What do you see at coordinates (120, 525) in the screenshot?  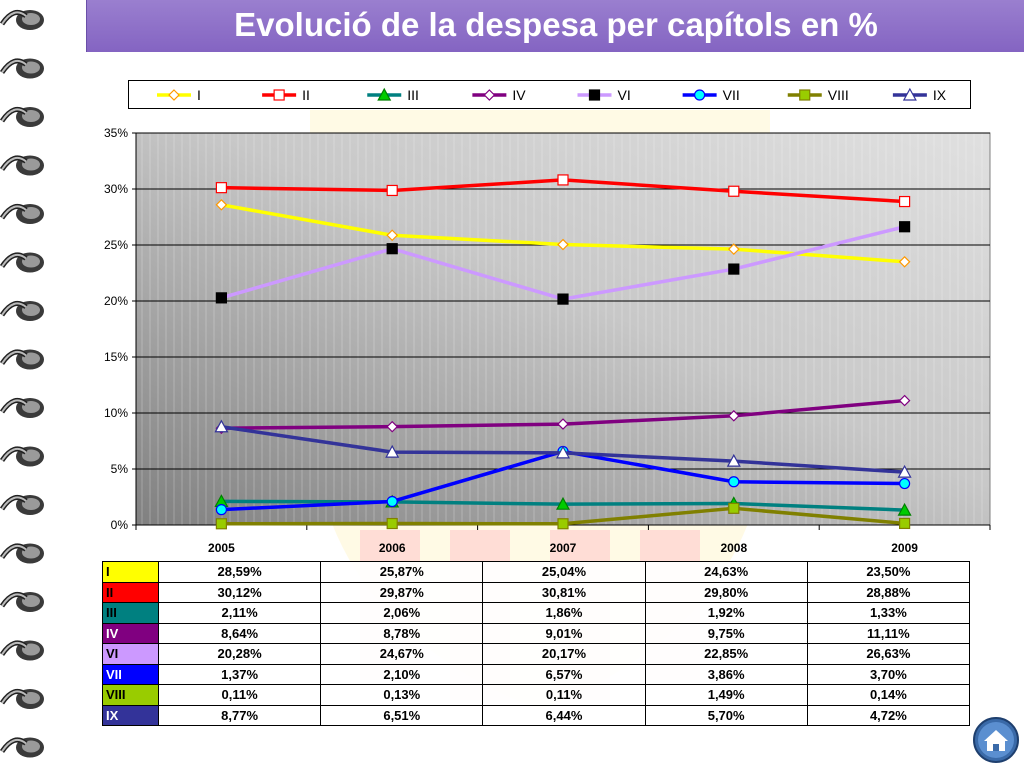 I see `y-tick-label: 0%` at bounding box center [120, 525].